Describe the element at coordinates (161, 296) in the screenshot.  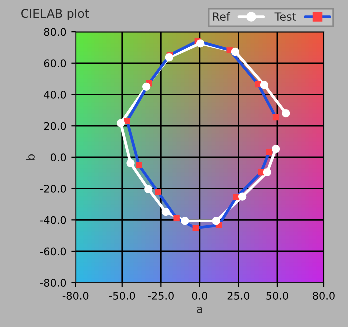
I see `x-tick-label: -25.0` at that location.